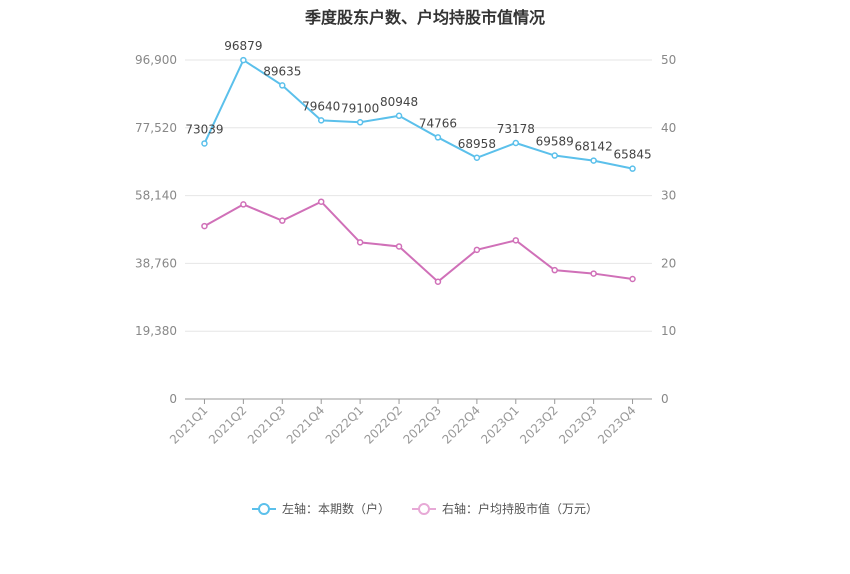  Describe the element at coordinates (516, 129) in the screenshot. I see `data-label: 73178` at that location.